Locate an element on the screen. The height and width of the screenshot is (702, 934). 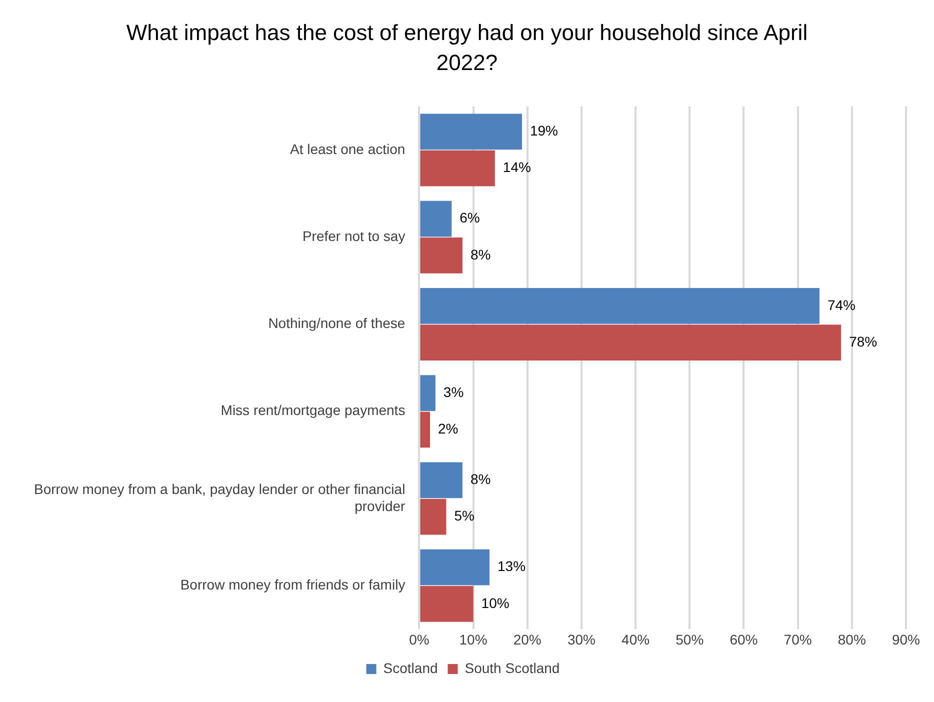
chart-title: What impact has the cost of energy had on your household since April 2022? is located at coordinates (467, 48).